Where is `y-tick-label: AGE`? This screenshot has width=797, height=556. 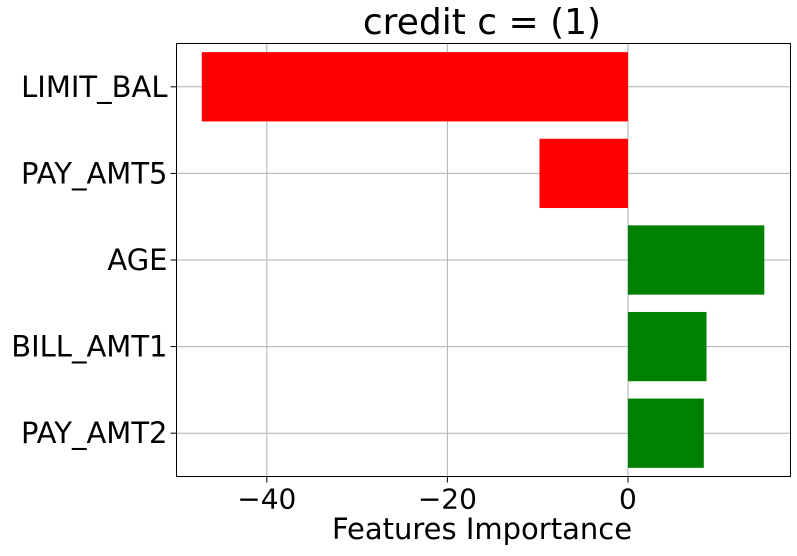
y-tick-label: AGE is located at coordinates (137, 260).